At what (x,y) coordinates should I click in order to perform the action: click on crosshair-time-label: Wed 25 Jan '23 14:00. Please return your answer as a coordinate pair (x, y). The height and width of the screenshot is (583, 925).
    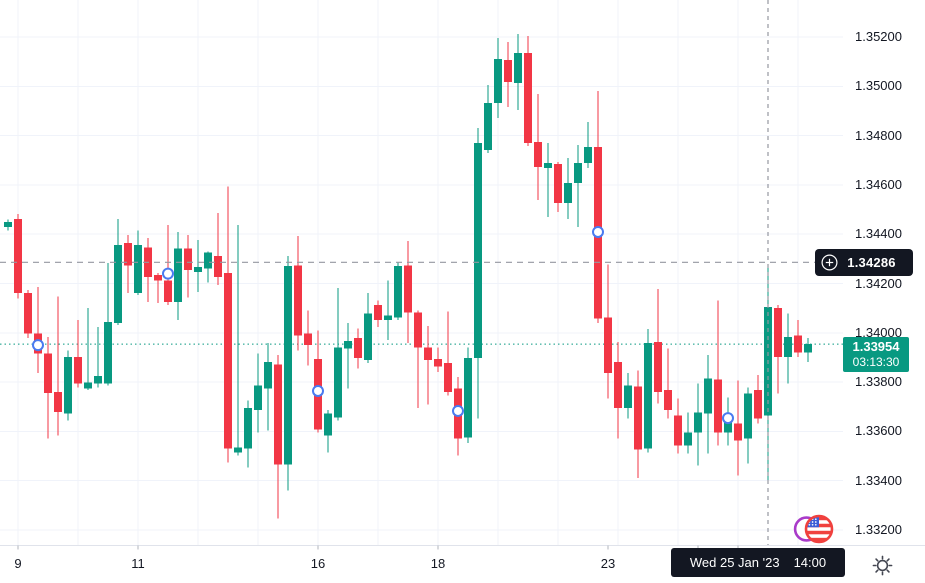
    Looking at the image, I should click on (758, 562).